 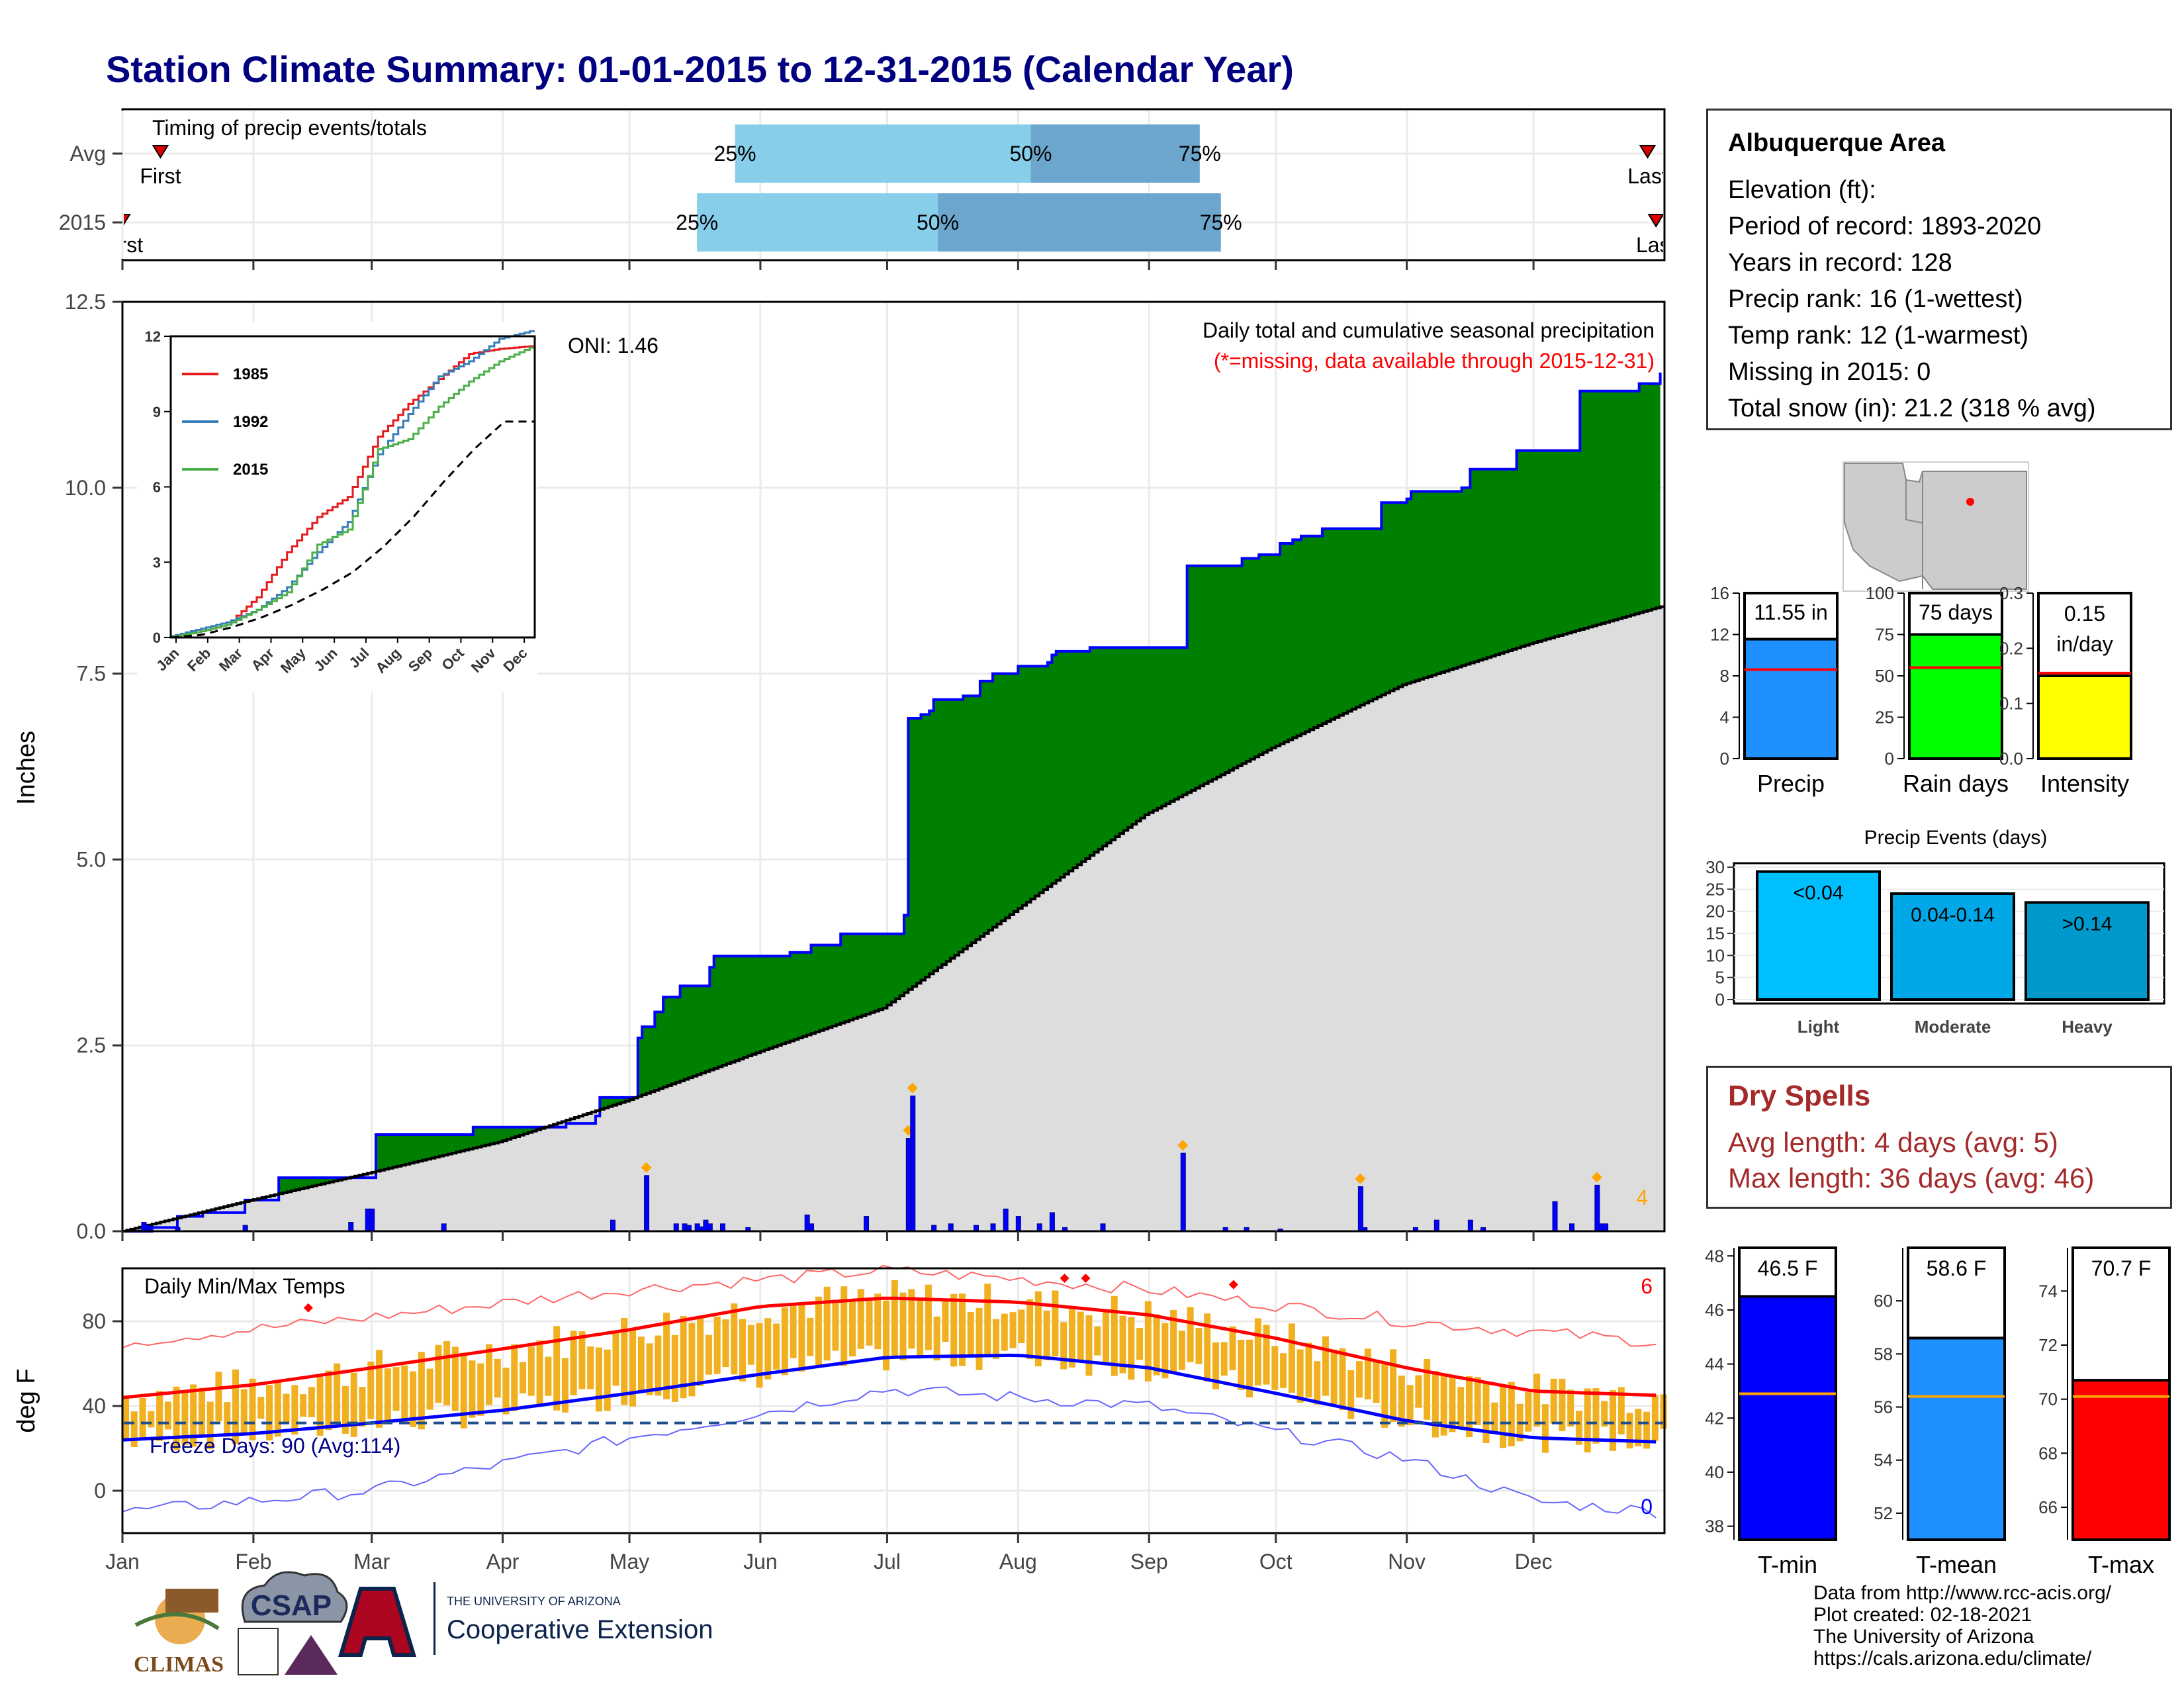 What do you see at coordinates (127, 220) in the screenshot?
I see `first-marker` at bounding box center [127, 220].